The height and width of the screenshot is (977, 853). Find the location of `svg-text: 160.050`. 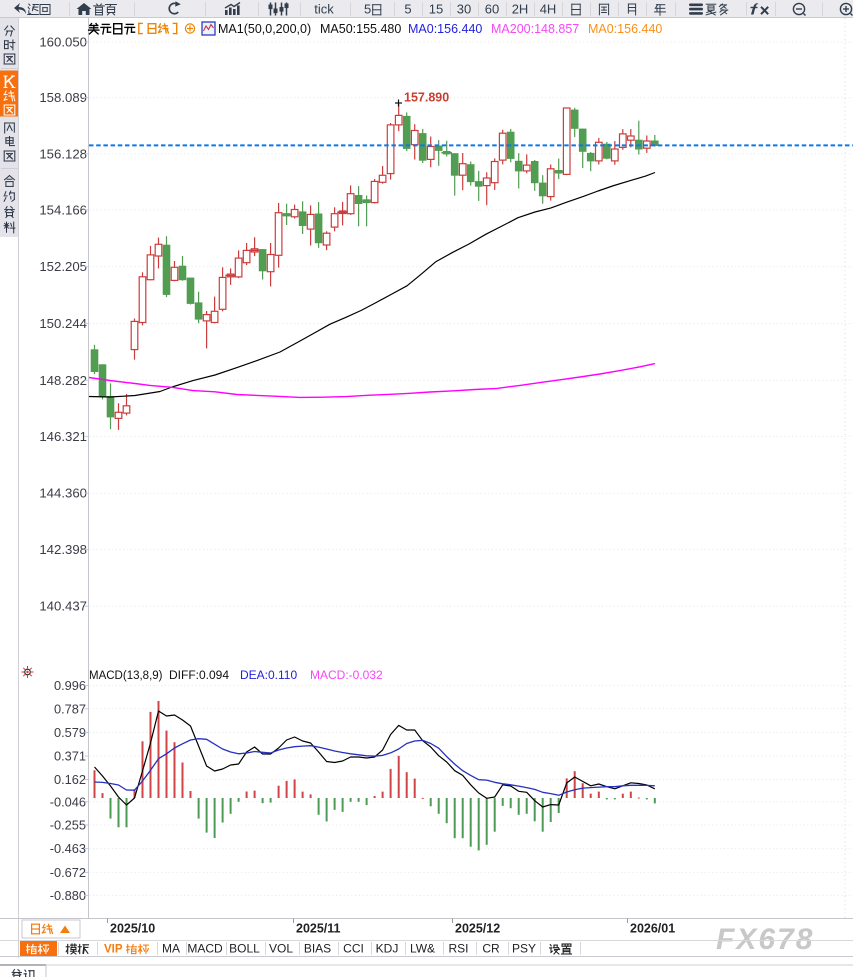

svg-text: 160.050 is located at coordinates (63, 42).